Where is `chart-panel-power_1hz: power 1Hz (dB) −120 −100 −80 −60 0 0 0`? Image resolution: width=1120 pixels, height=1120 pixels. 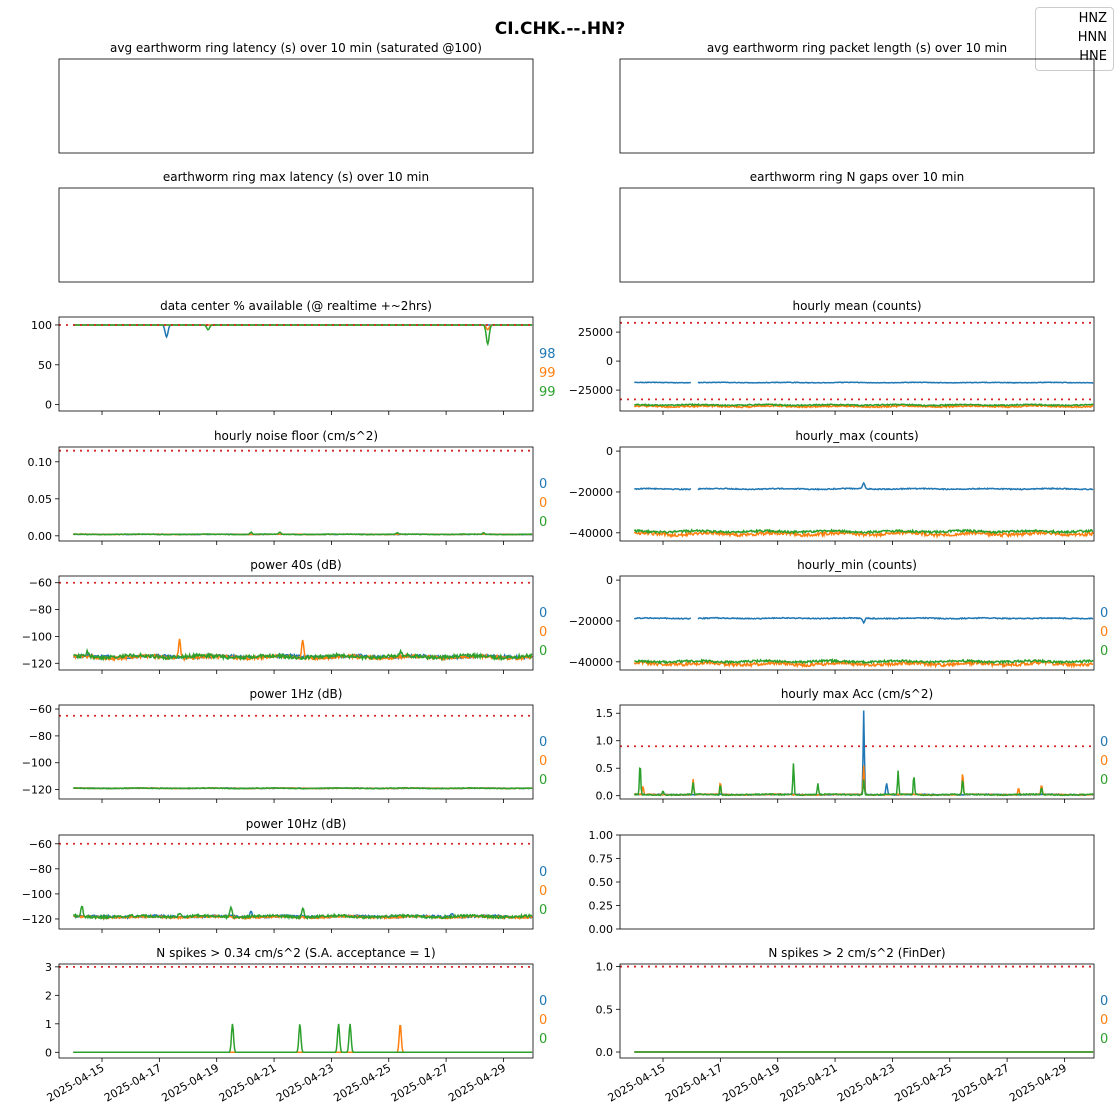 chart-panel-power_1hz: power 1Hz (dB) −120 −100 −80 −60 0 0 0 is located at coordinates (284, 745).